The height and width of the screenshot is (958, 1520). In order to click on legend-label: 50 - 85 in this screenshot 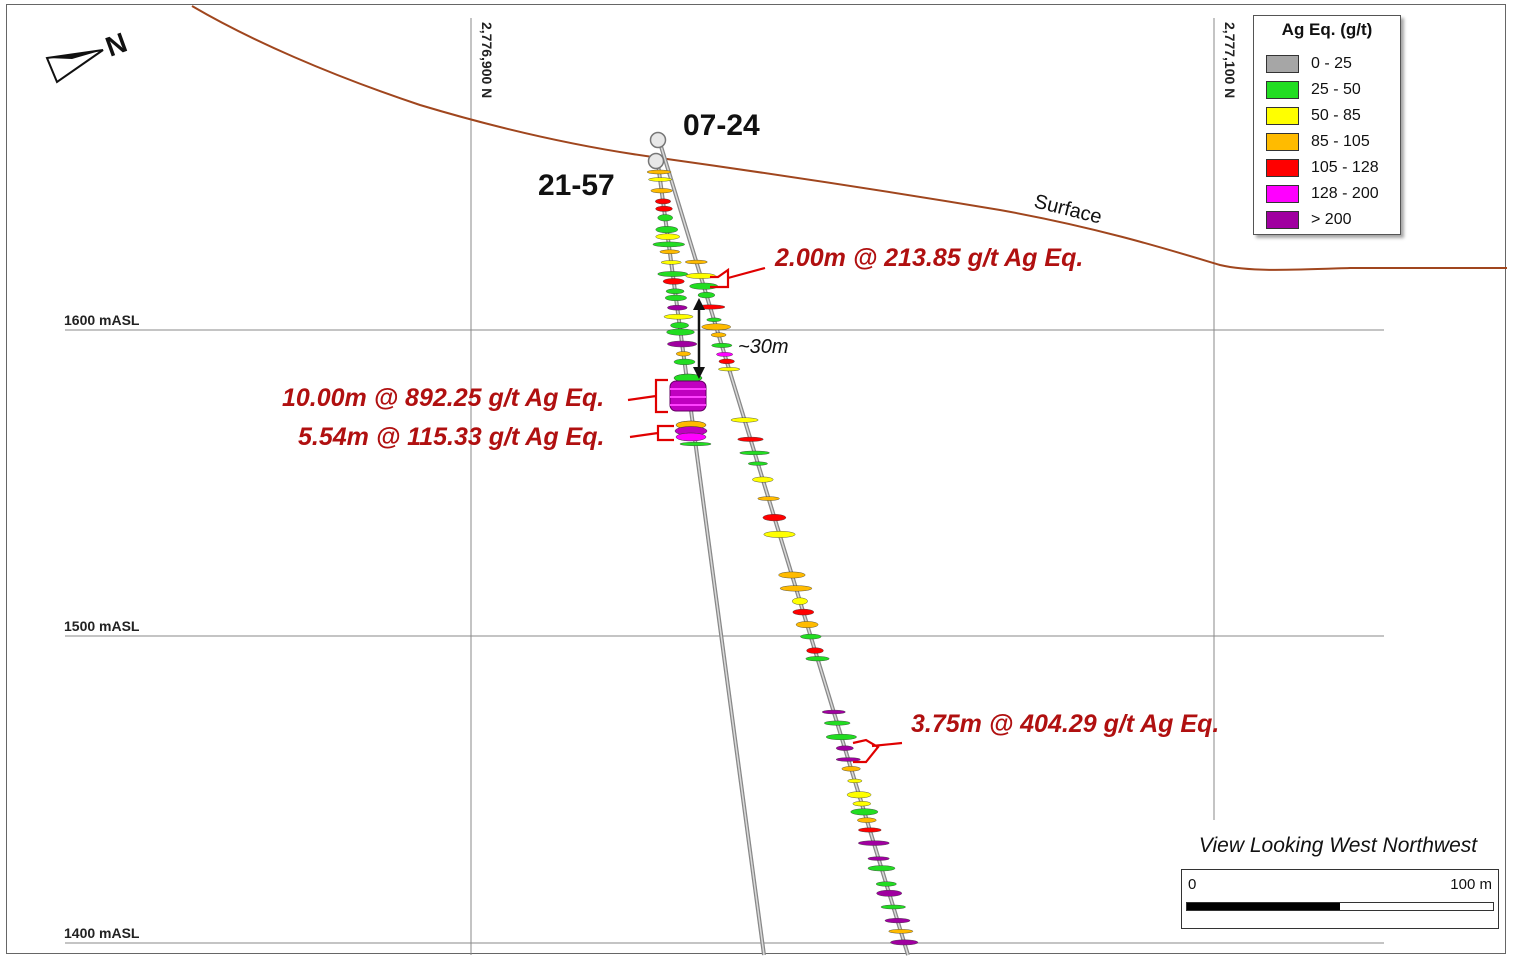, I will do `click(1336, 115)`.